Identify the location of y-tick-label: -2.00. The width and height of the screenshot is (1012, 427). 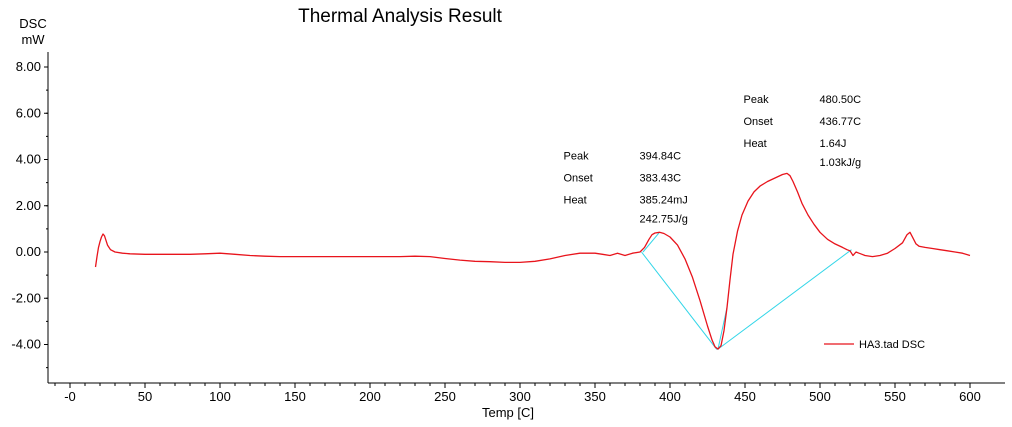
(26, 297).